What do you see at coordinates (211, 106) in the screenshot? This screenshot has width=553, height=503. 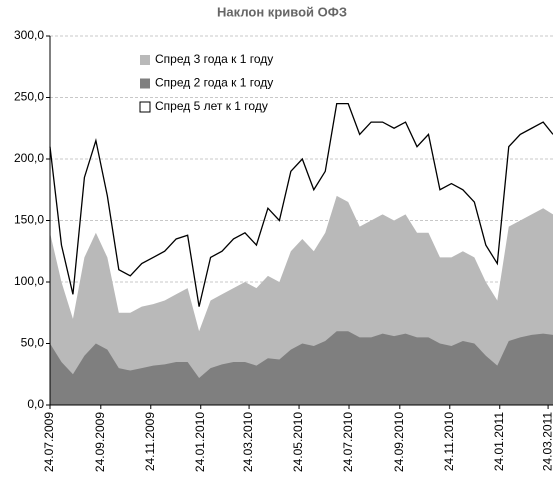 I see `legend-label: Спред 5 лет к 1 году` at bounding box center [211, 106].